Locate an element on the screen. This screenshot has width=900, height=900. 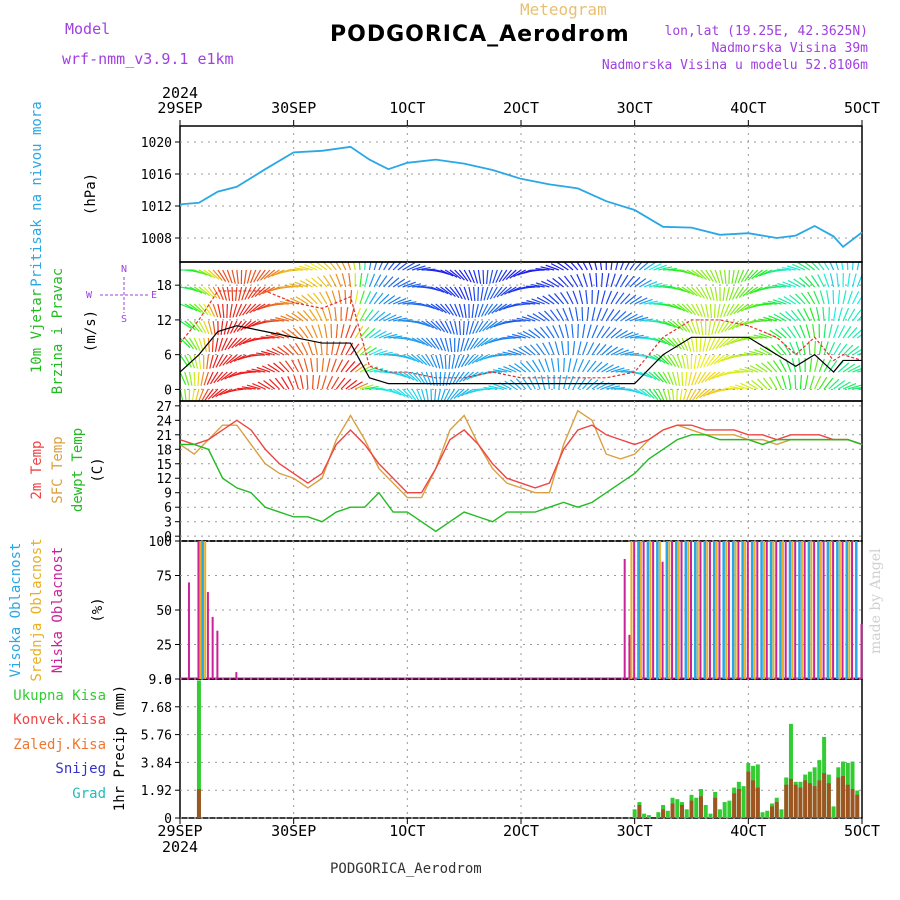
year-label-top: 2024 is located at coordinates (180, 93).